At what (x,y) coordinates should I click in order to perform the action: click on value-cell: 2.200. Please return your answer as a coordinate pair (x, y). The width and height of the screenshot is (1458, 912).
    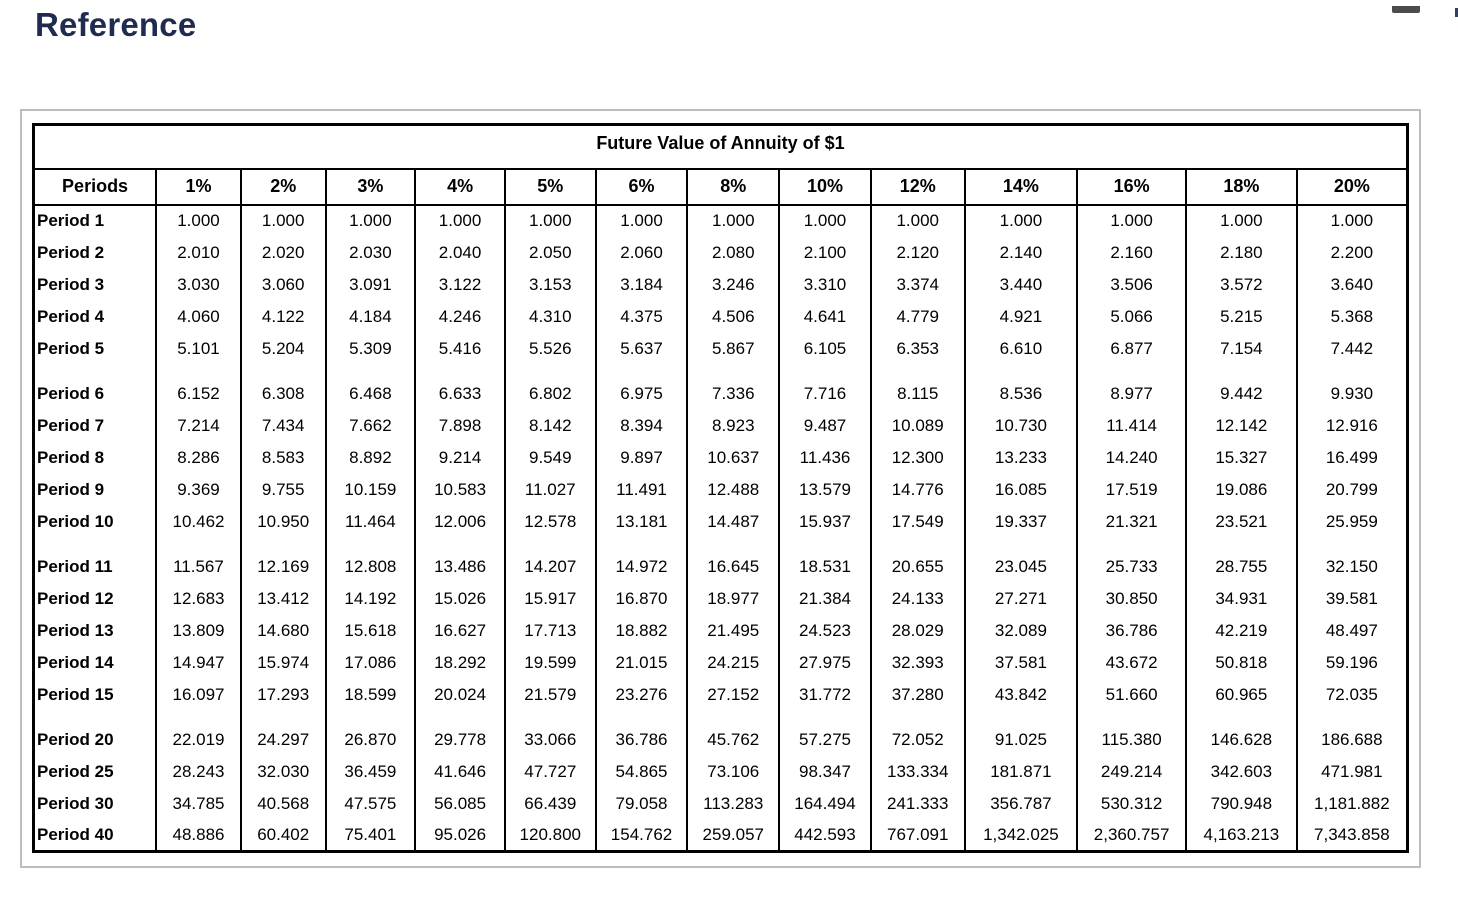
    Looking at the image, I should click on (1352, 252).